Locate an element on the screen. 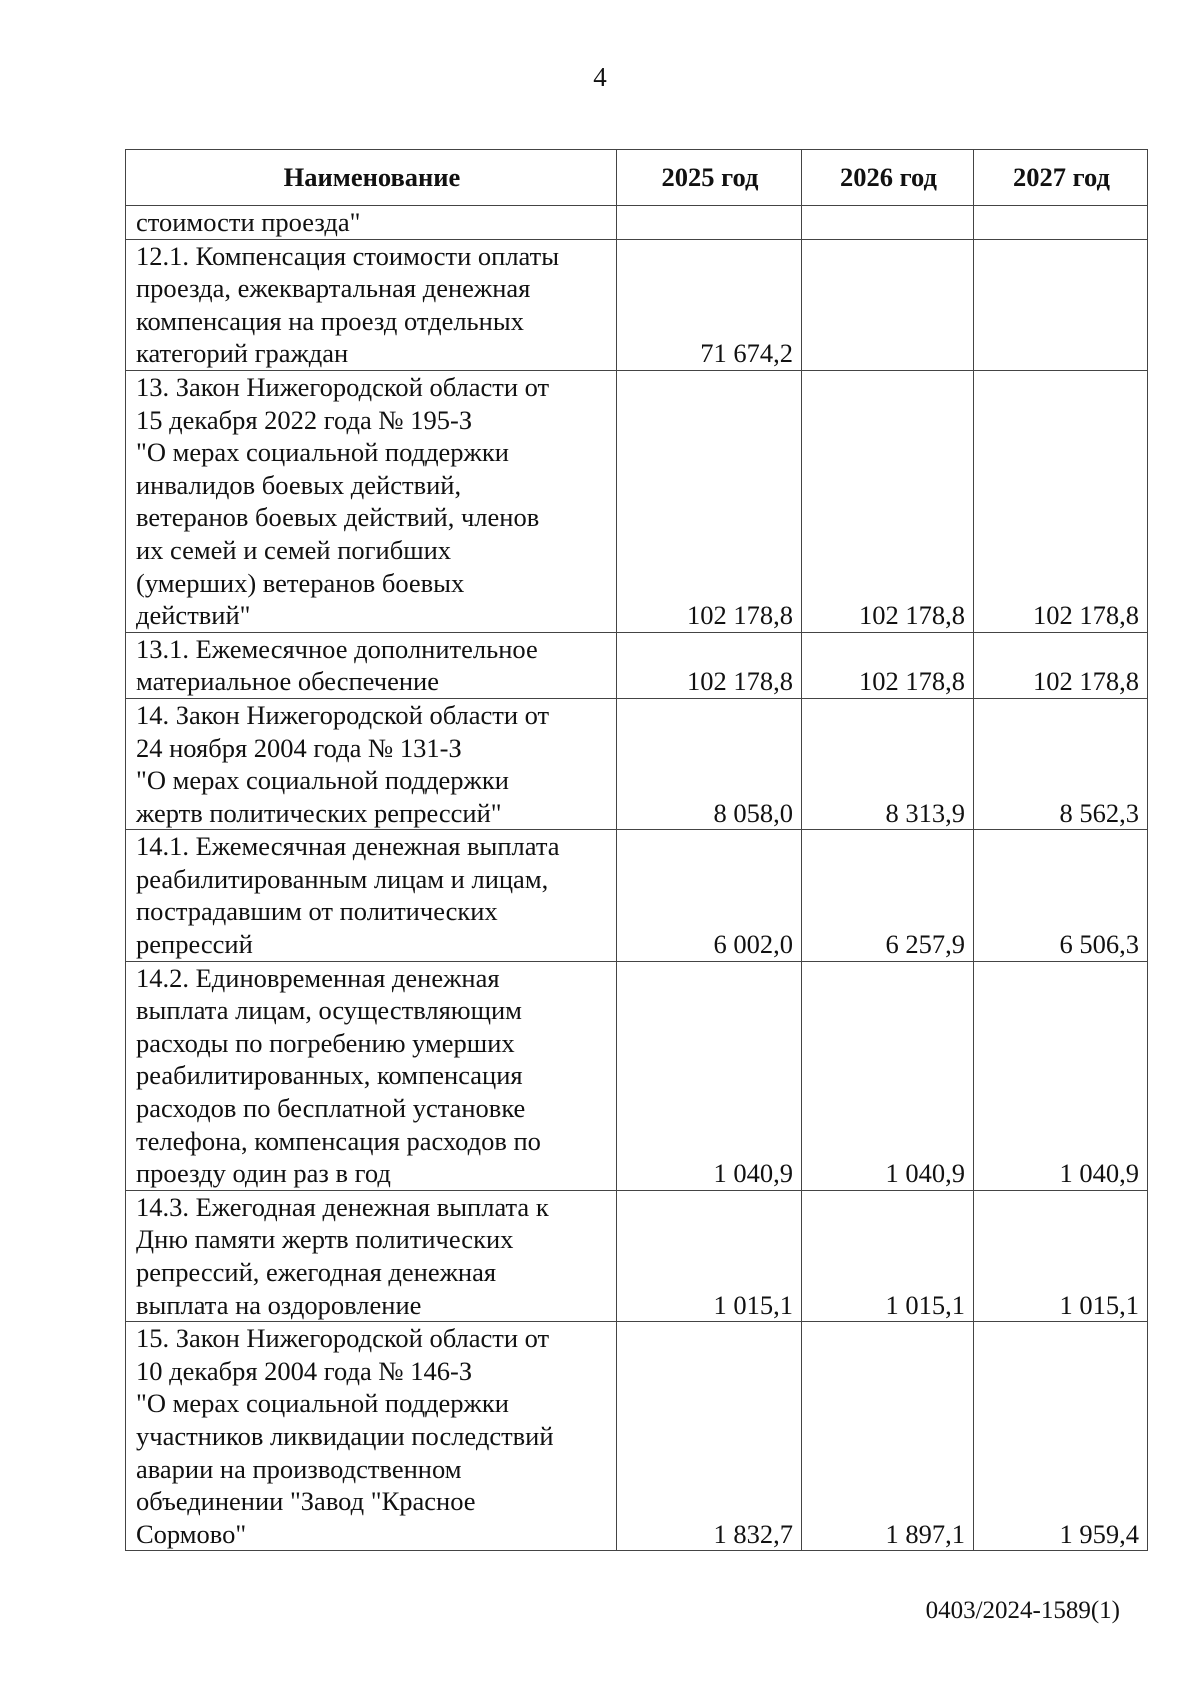 The width and height of the screenshot is (1200, 1697). row-value-2027: 1 959,4 is located at coordinates (1060, 1436).